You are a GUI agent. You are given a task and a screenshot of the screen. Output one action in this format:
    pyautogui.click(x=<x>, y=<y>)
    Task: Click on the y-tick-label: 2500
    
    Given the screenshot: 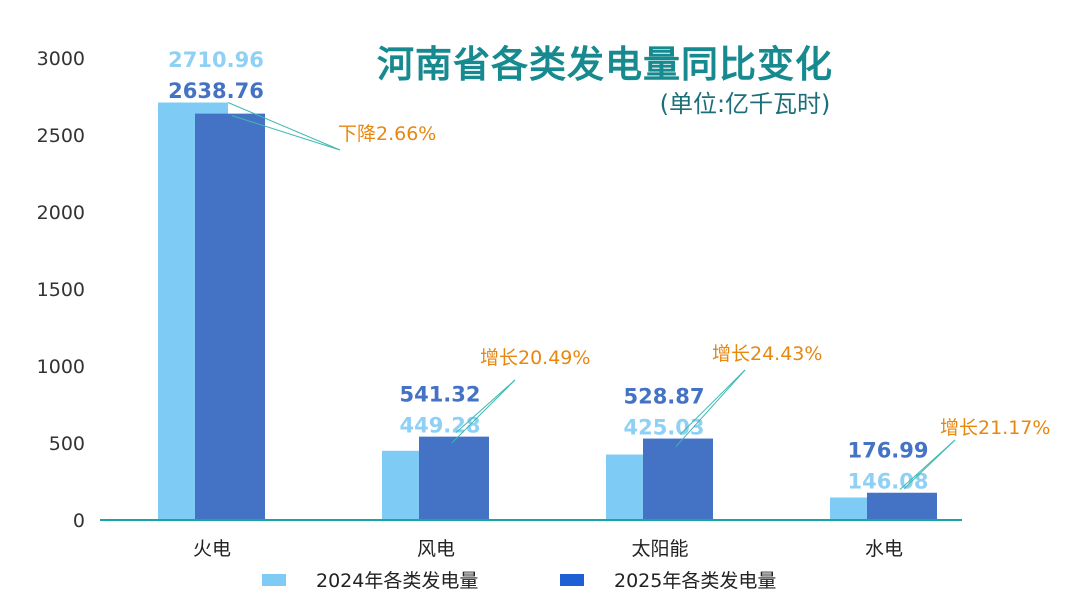 What is the action you would take?
    pyautogui.click(x=61, y=136)
    